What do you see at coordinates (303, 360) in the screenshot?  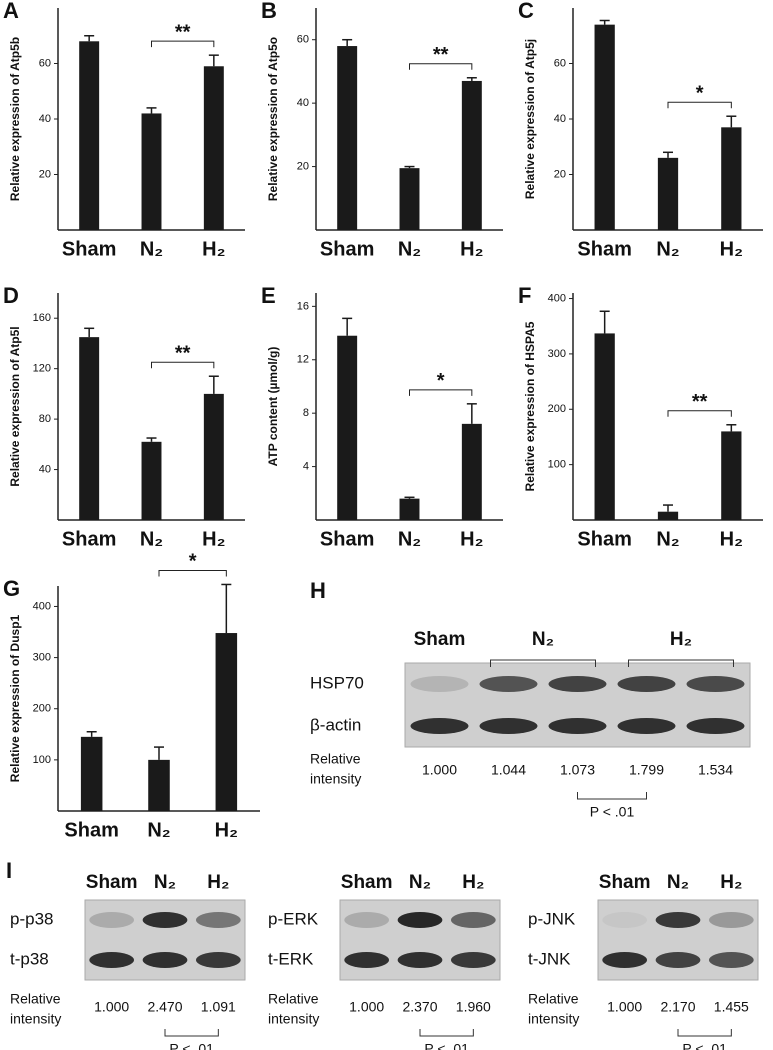 I see `y-tick-label: 12` at bounding box center [303, 360].